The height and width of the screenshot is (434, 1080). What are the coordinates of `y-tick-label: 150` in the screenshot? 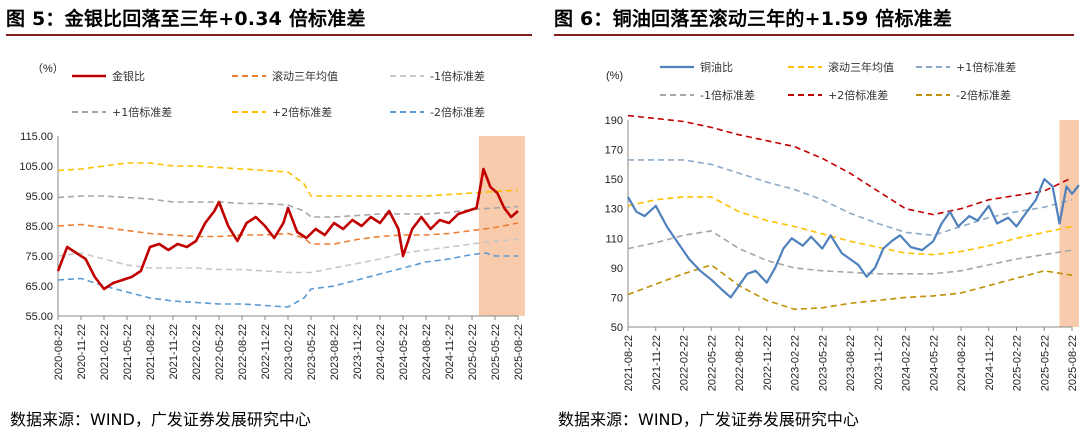 It's located at (614, 180).